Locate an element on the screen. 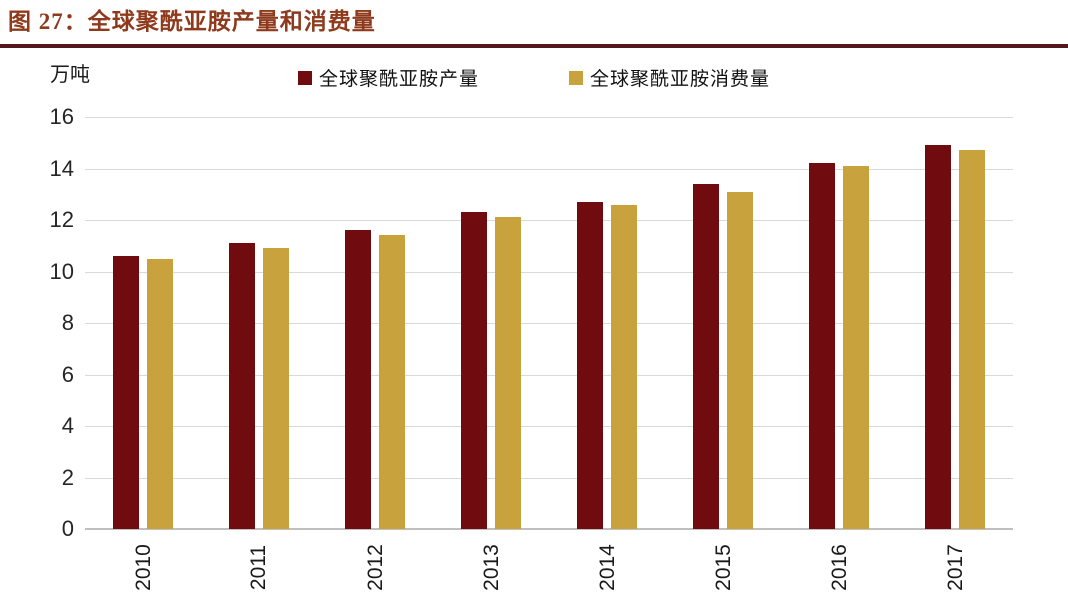 Image resolution: width=1068 pixels, height=605 pixels. production-legend-swatch is located at coordinates (304, 77).